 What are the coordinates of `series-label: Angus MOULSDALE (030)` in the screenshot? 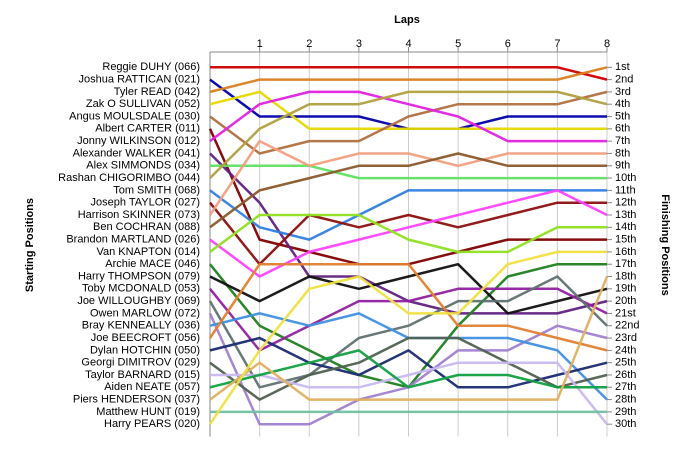 It's located at (134, 116).